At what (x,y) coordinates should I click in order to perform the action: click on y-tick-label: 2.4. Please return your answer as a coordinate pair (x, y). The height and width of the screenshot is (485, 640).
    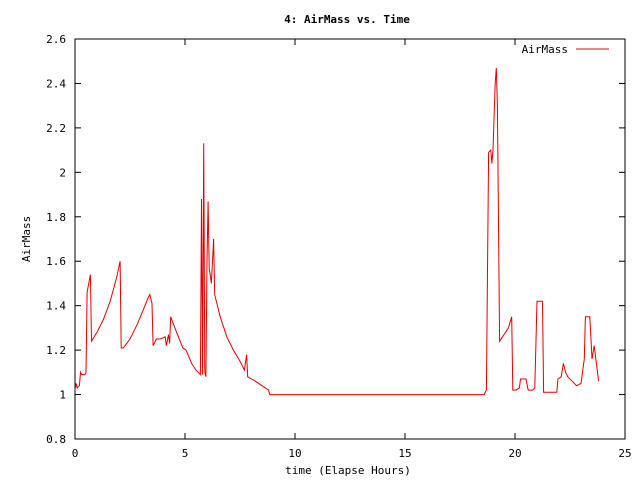
    Looking at the image, I should click on (56, 83).